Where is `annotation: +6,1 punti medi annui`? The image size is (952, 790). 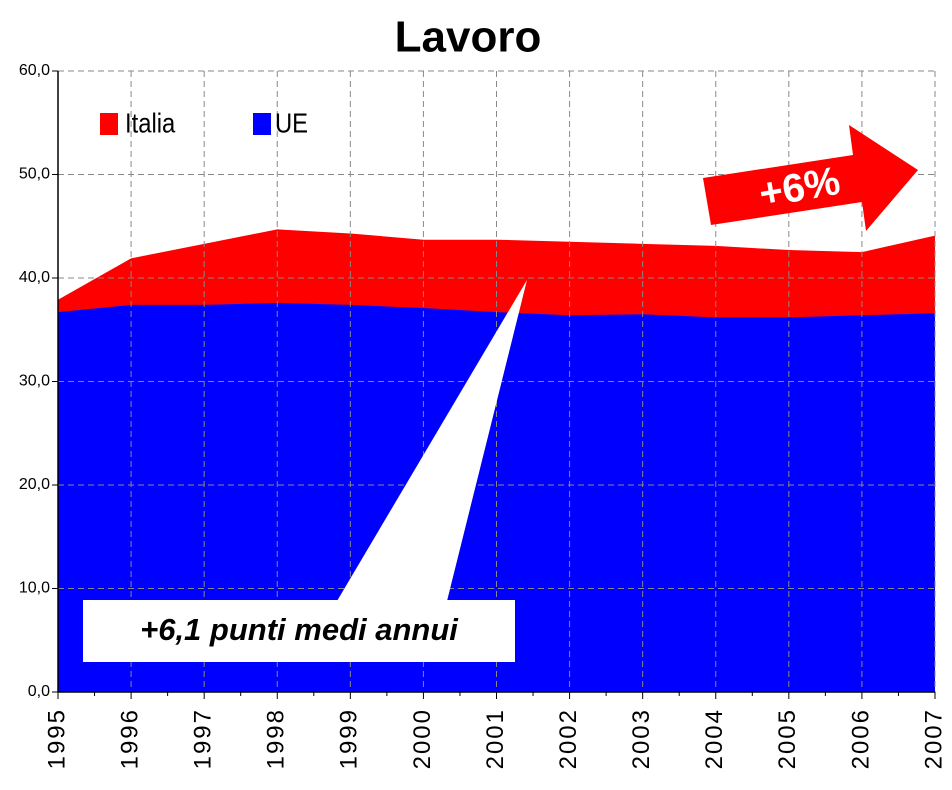
annotation: +6,1 punti medi annui is located at coordinates (299, 629).